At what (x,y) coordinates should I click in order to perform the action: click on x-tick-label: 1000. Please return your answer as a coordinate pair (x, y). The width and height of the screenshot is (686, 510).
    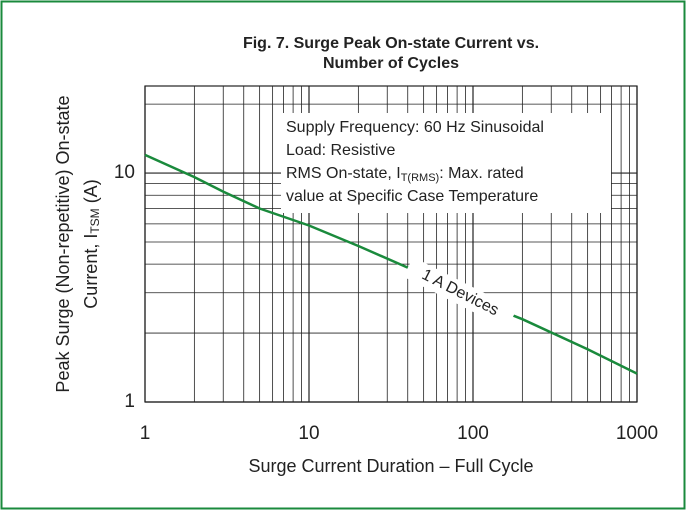
    Looking at the image, I should click on (637, 433).